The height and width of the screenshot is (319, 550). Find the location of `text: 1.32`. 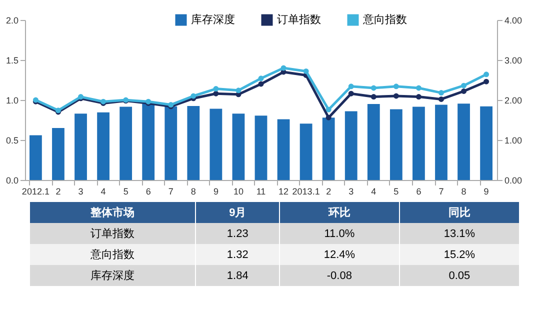

text: 1.32 is located at coordinates (238, 254).